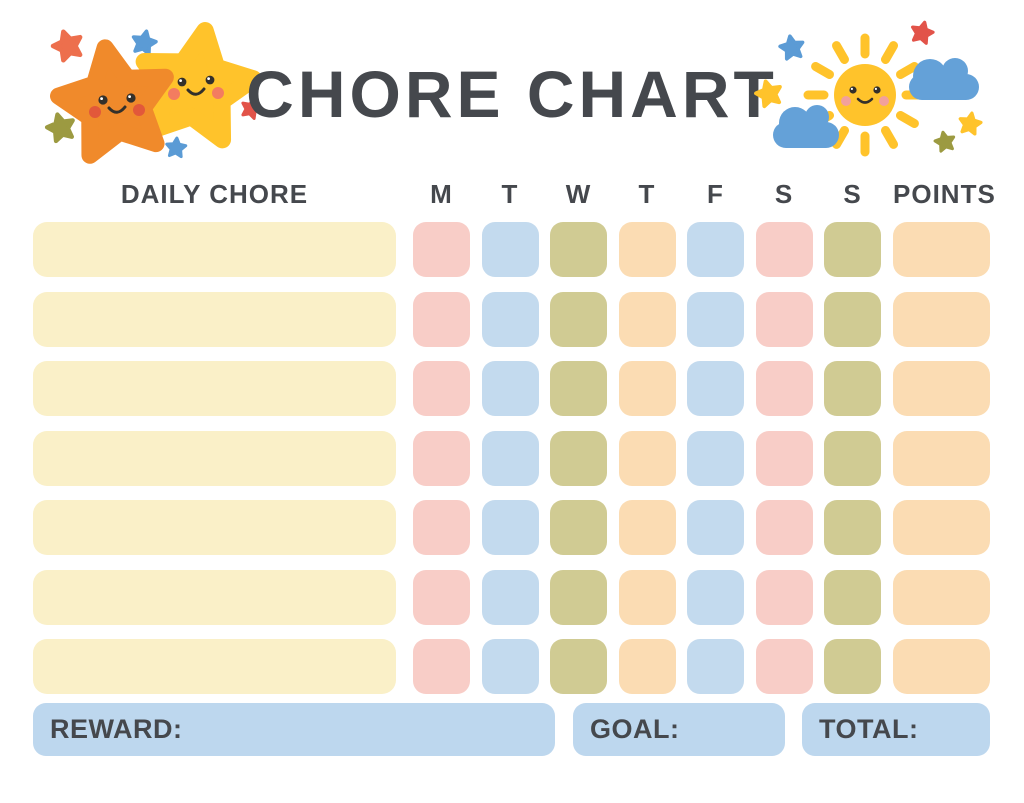 The height and width of the screenshot is (803, 1024). I want to click on small-red-star-icon, so click(922, 32).